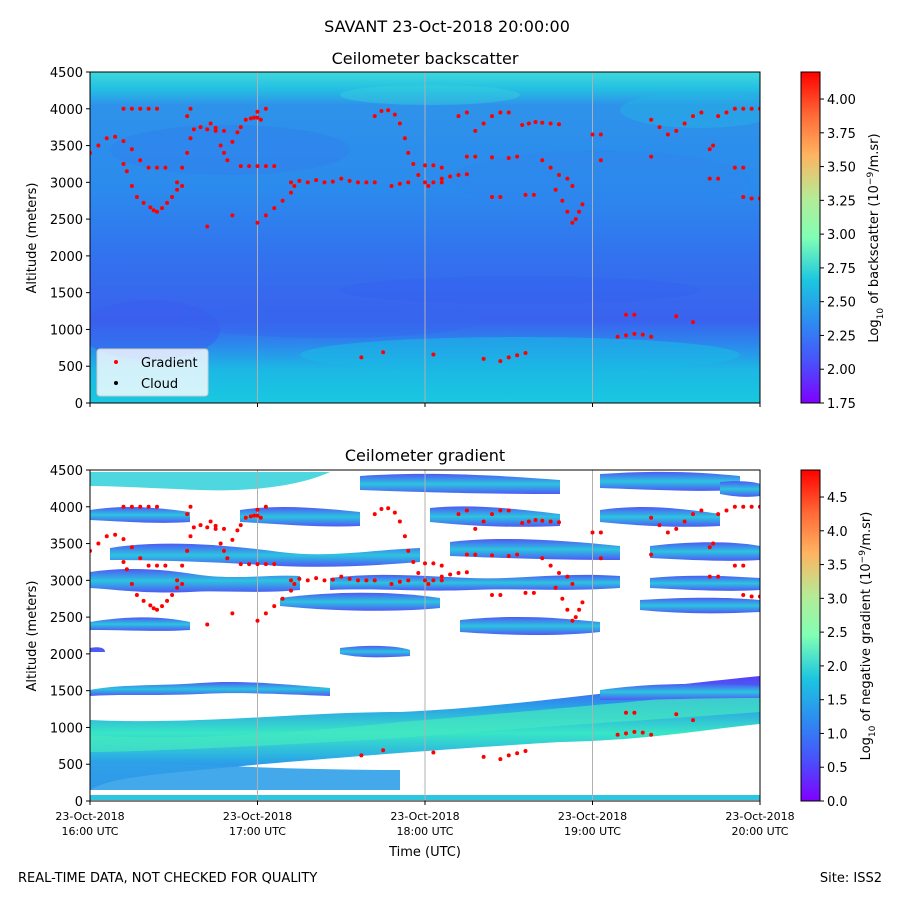 This screenshot has width=900, height=900. I want to click on footer-disclaimer: REAL-TIME DATA, NOT CHECKED FOR QUALITY, so click(167, 878).